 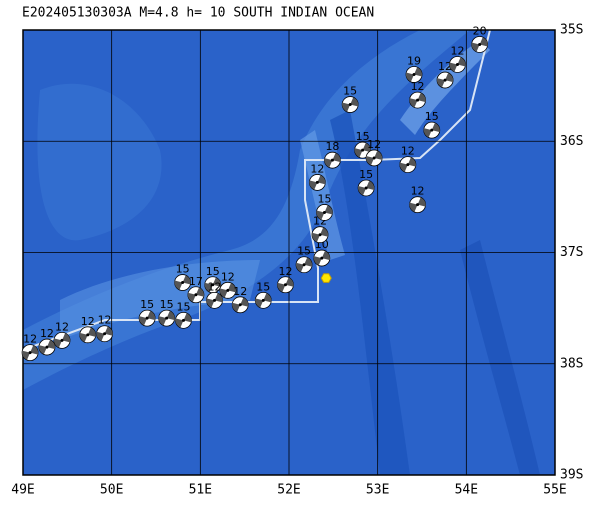 What do you see at coordinates (200, 490) in the screenshot?
I see `x-tick-label: 51E` at bounding box center [200, 490].